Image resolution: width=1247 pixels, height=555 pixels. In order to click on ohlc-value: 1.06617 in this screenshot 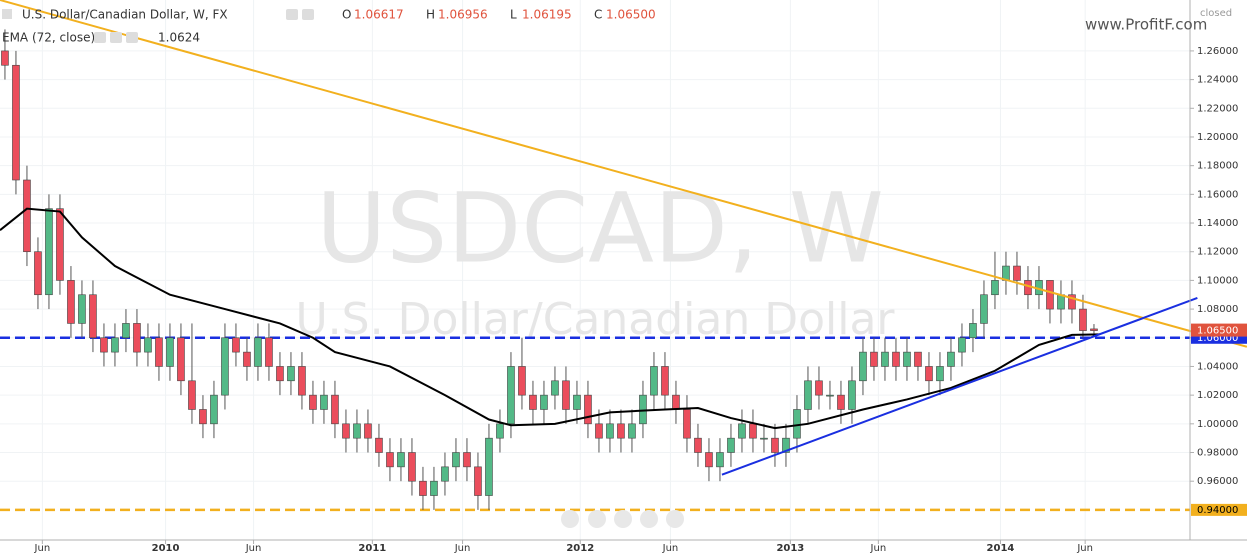, I will do `click(379, 15)`.